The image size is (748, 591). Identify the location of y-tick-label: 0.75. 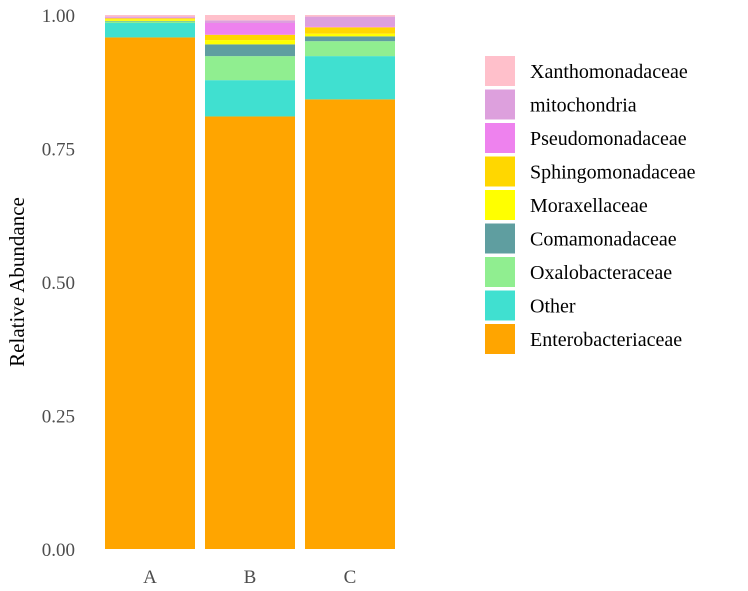
(58, 150).